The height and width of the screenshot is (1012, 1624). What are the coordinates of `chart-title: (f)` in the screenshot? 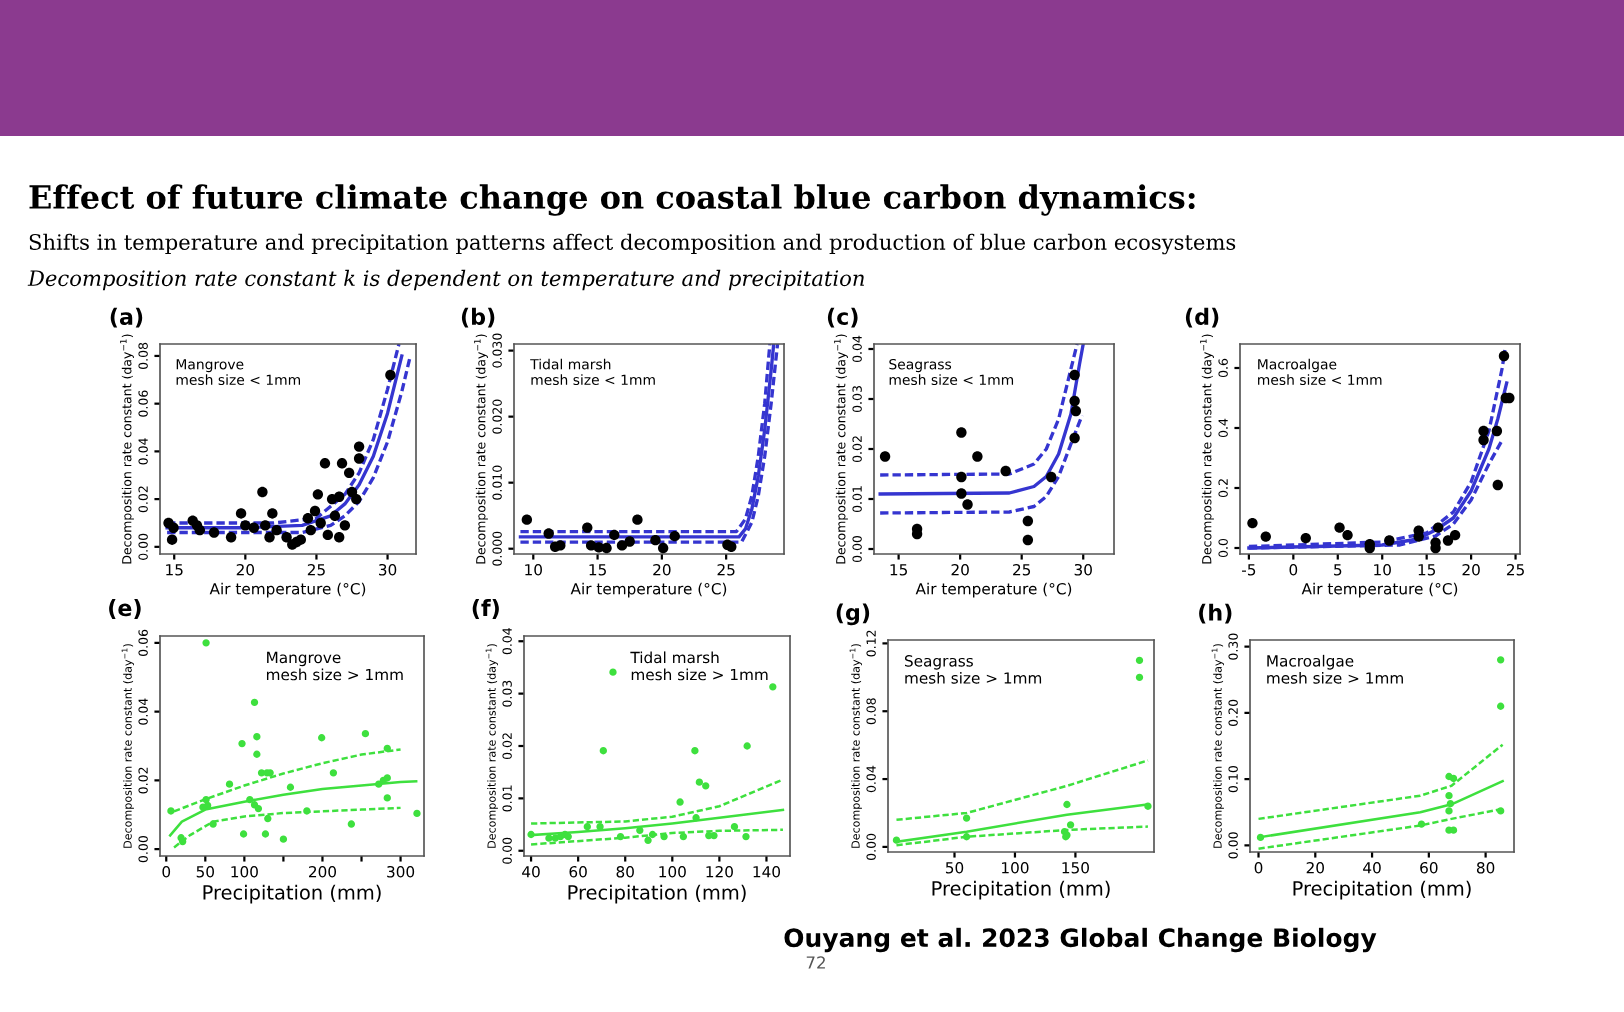 It's located at (485, 609).